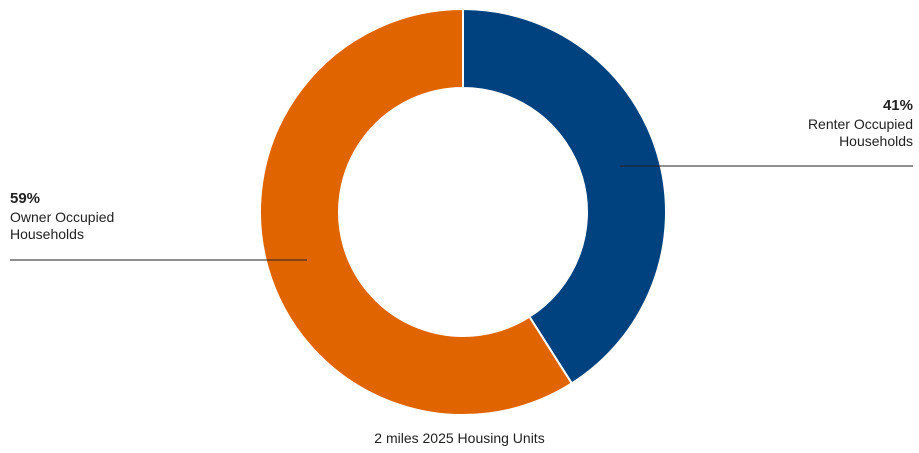 This screenshot has width=919, height=453. Describe the element at coordinates (459, 438) in the screenshot. I see `chart-title: 2 miles 2025 Housing Units` at that location.